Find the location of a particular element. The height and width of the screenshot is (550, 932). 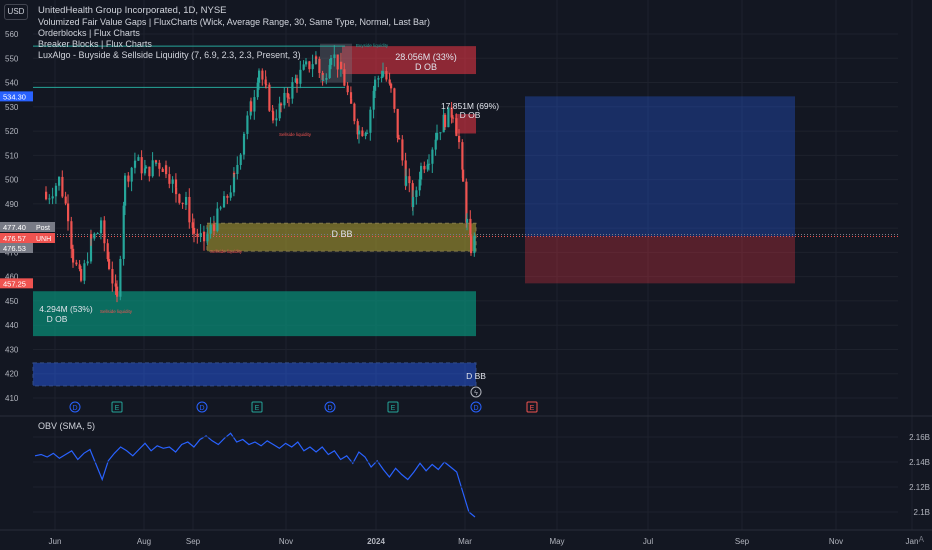

price-tag-value: 476.57 is located at coordinates (14, 238).